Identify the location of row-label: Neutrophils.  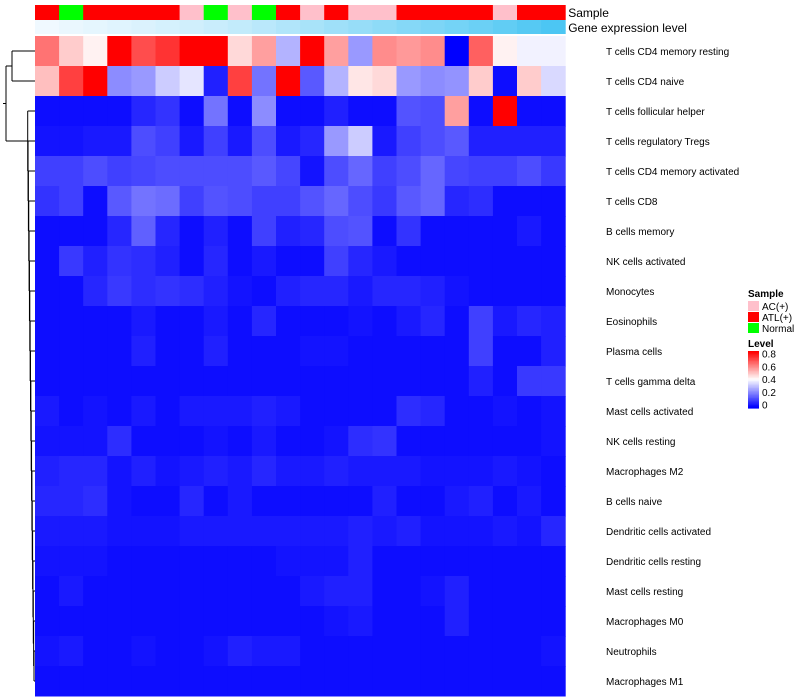
(631, 652).